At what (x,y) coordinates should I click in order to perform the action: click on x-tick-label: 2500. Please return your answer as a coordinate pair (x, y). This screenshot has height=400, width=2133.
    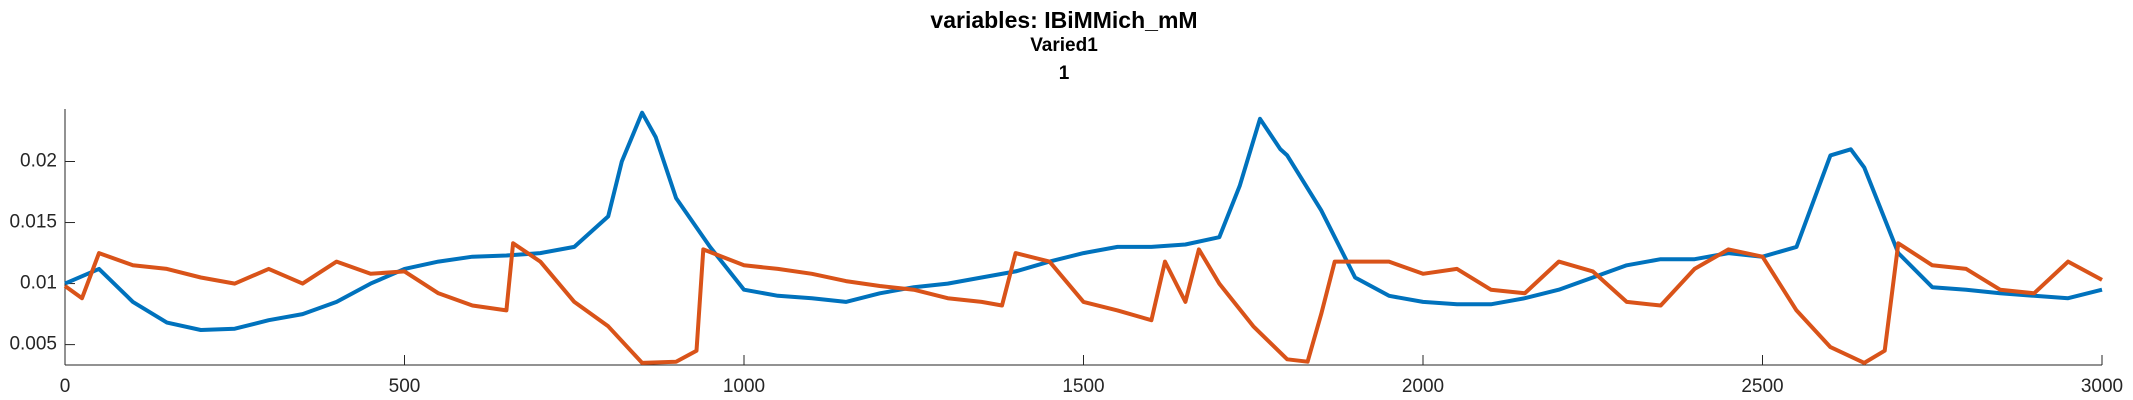
    Looking at the image, I should click on (1762, 386).